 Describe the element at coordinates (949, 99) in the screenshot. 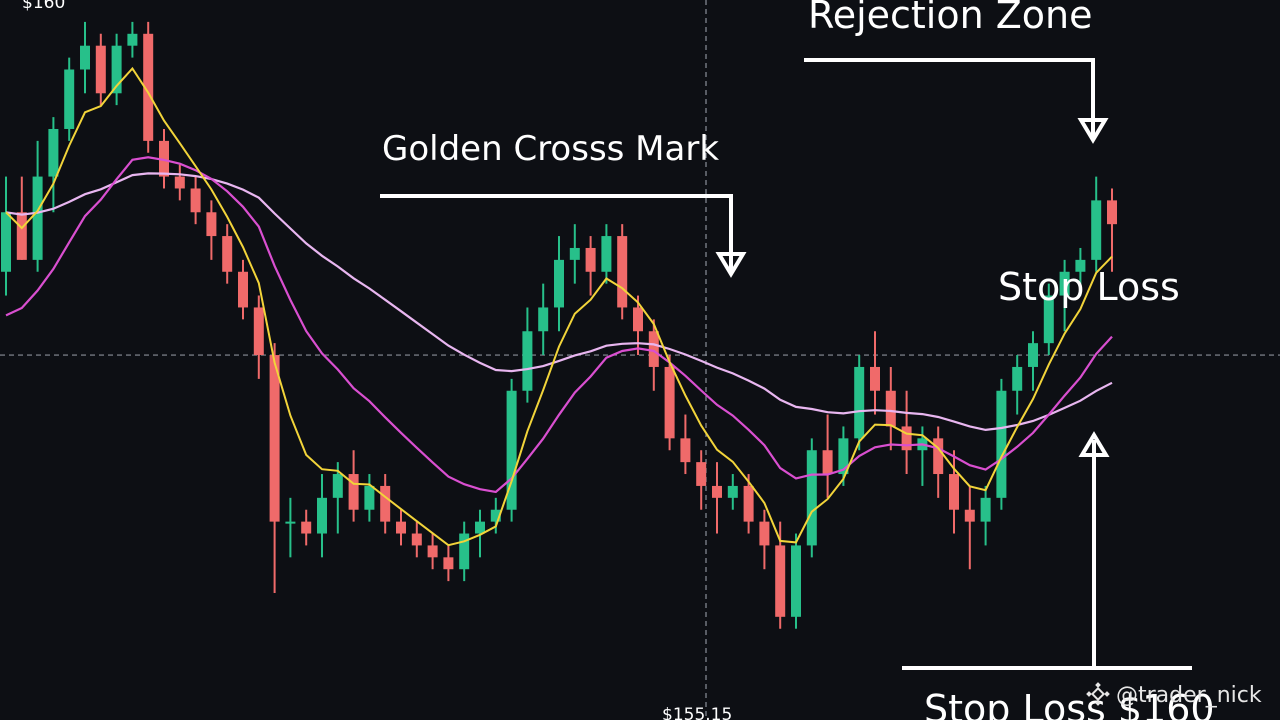

I see `rejection-zone-arrow` at that location.